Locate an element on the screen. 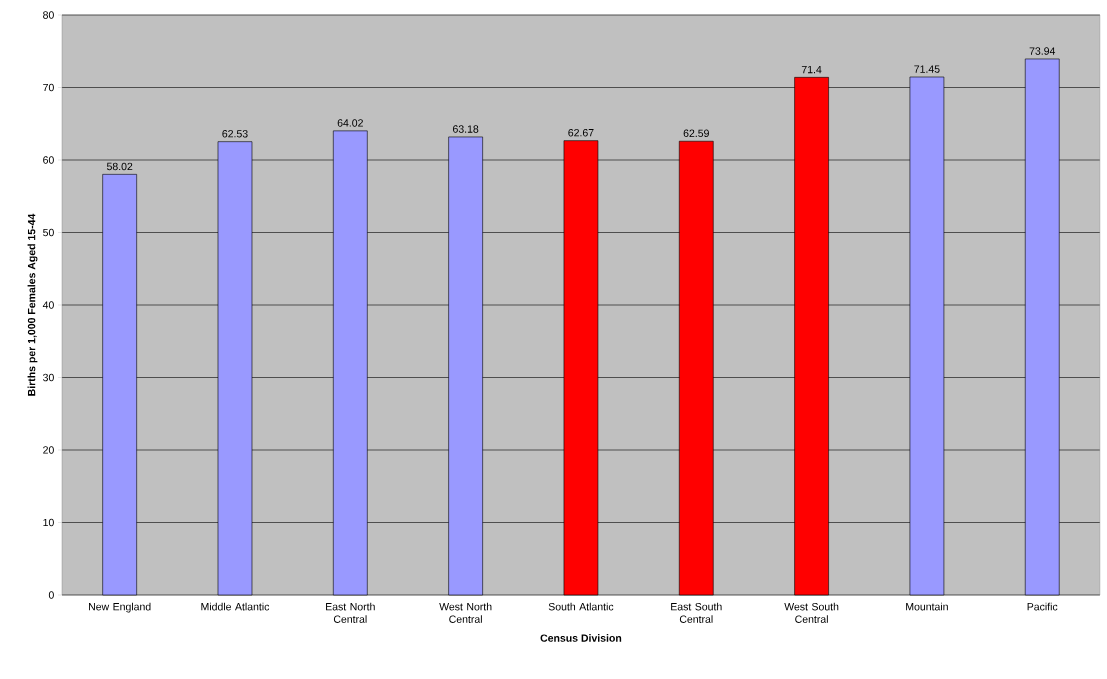 This screenshot has height=679, width=1107. y-tick-label: 10 is located at coordinates (48, 522).